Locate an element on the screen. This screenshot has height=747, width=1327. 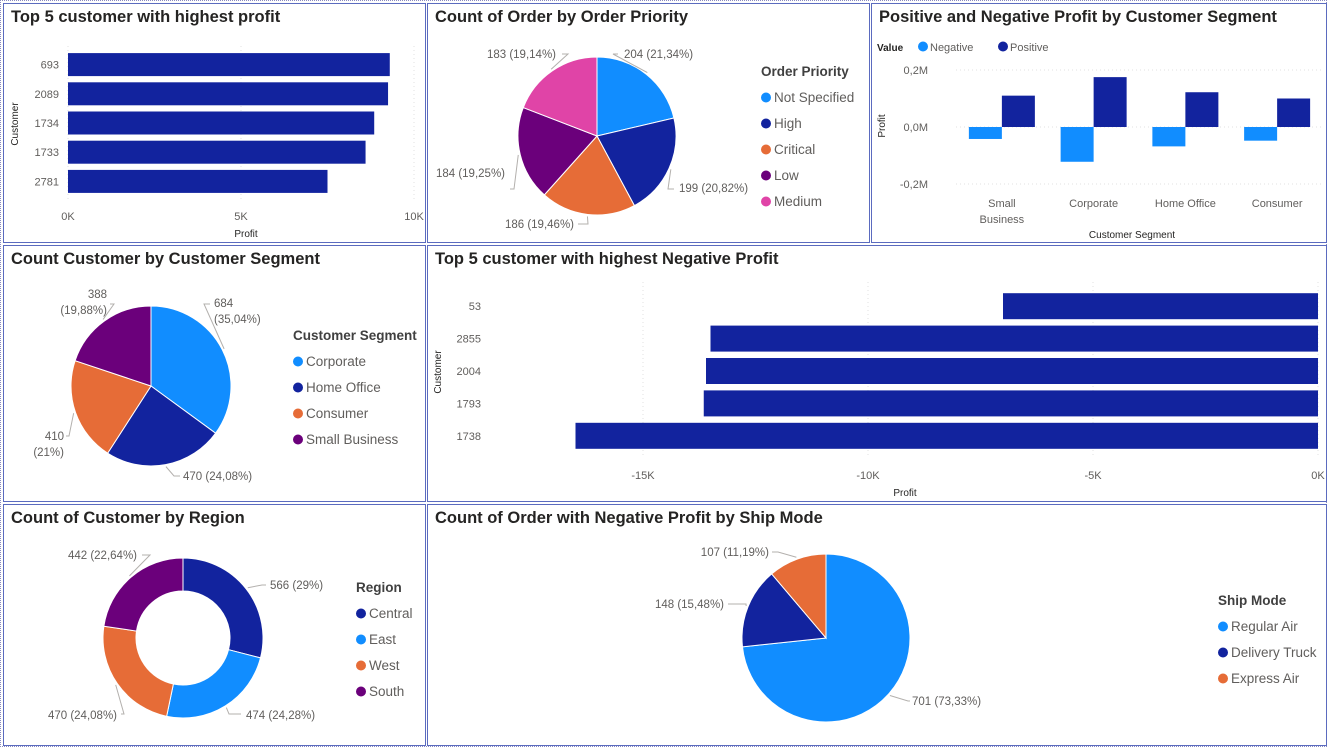
data-label: 204 (21,34%) is located at coordinates (658, 55).